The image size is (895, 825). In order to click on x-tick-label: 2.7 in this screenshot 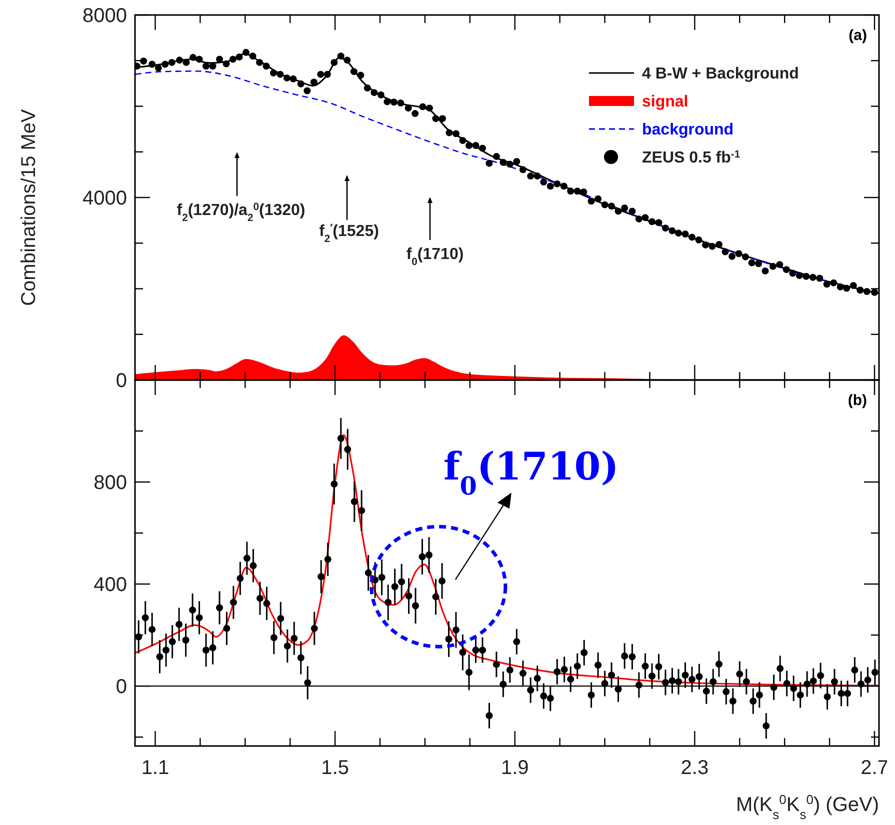, I will do `click(874, 768)`.